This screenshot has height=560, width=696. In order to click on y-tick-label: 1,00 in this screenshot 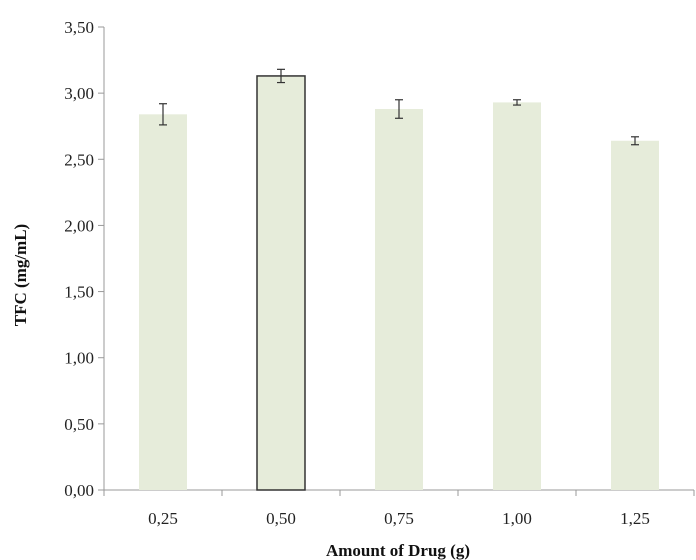, I will do `click(79, 358)`.